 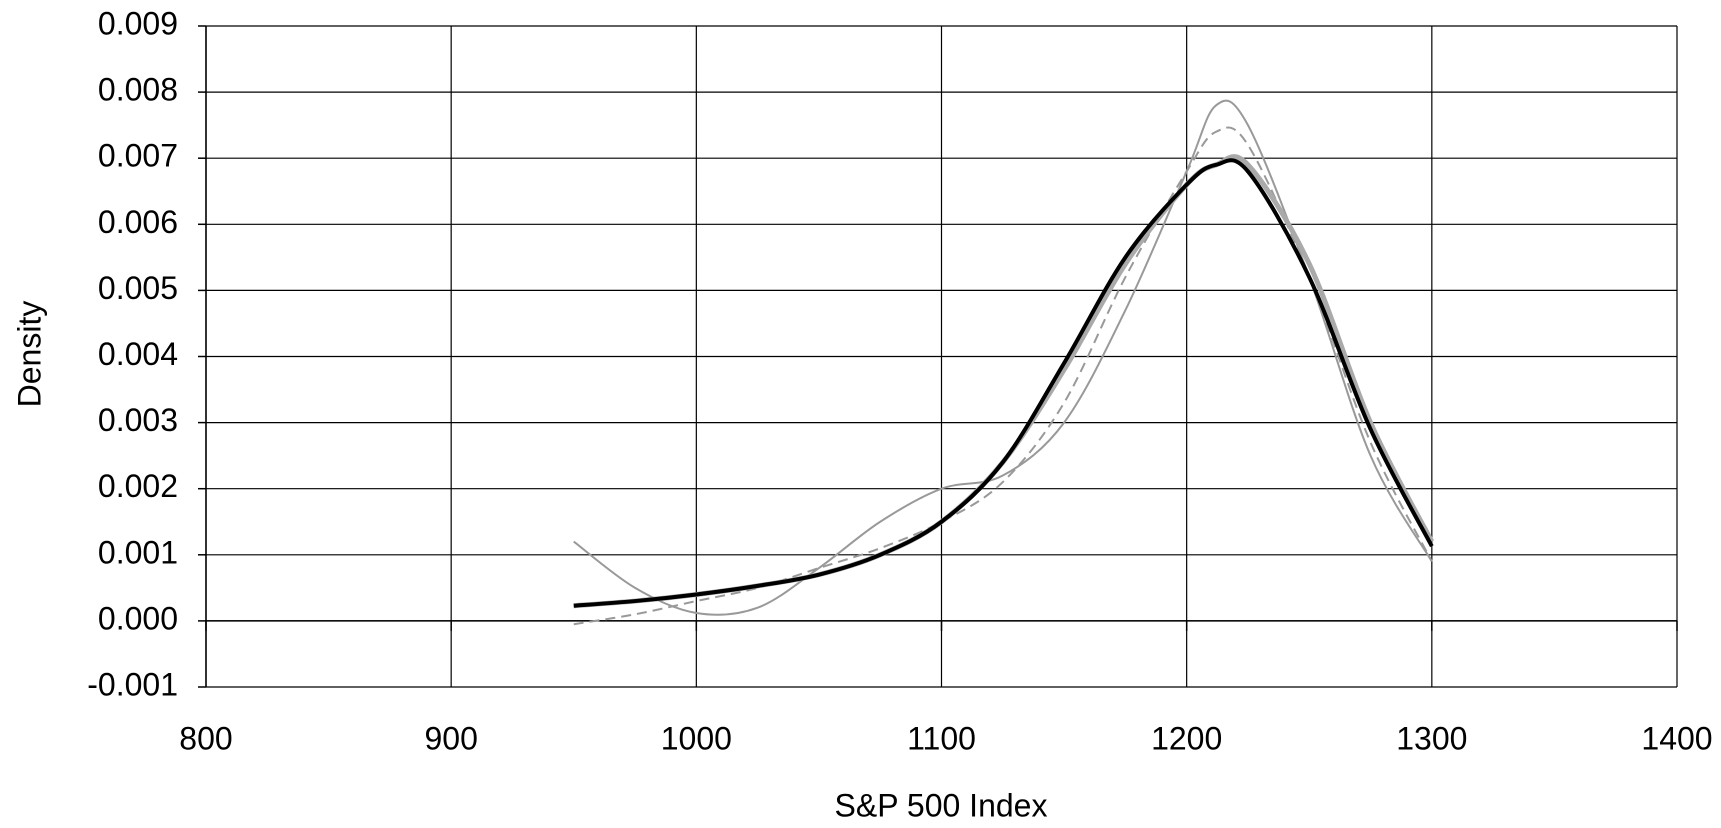 I want to click on y-tick-label: 0.008, so click(x=138, y=90).